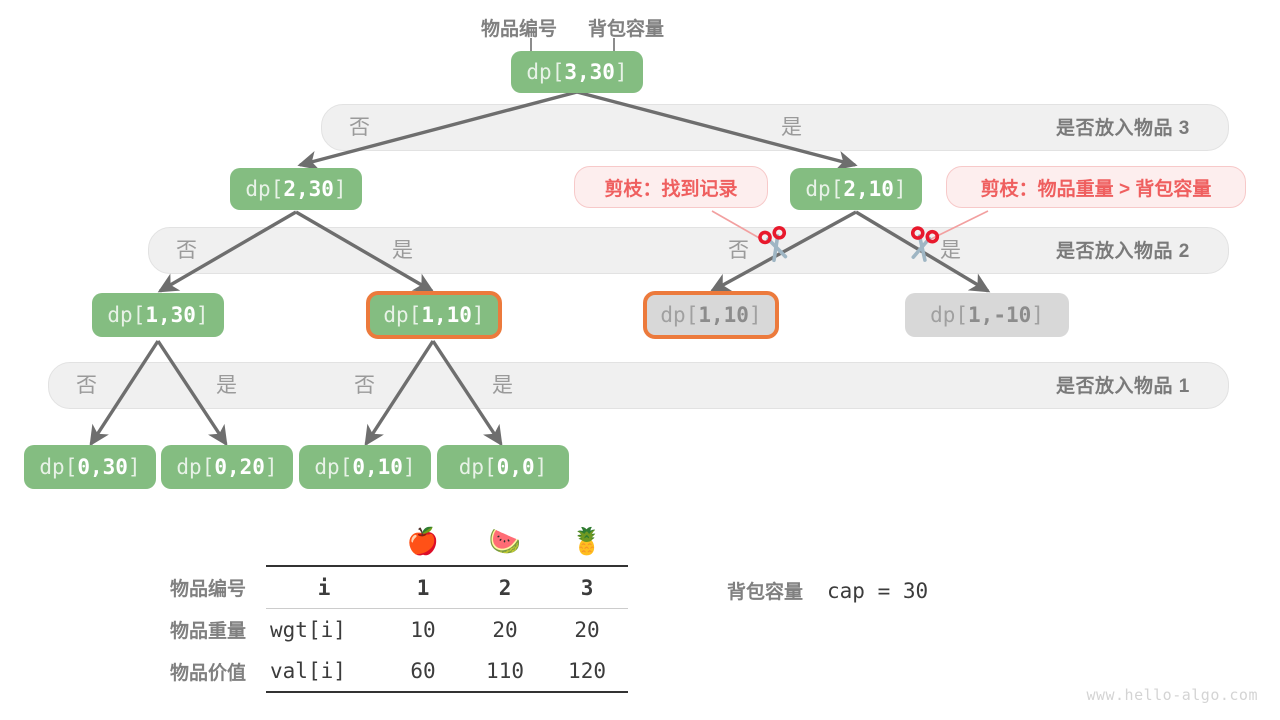 This screenshot has height=720, width=1280. What do you see at coordinates (186, 250) in the screenshot?
I see `branch-label-l2-no: 否` at bounding box center [186, 250].